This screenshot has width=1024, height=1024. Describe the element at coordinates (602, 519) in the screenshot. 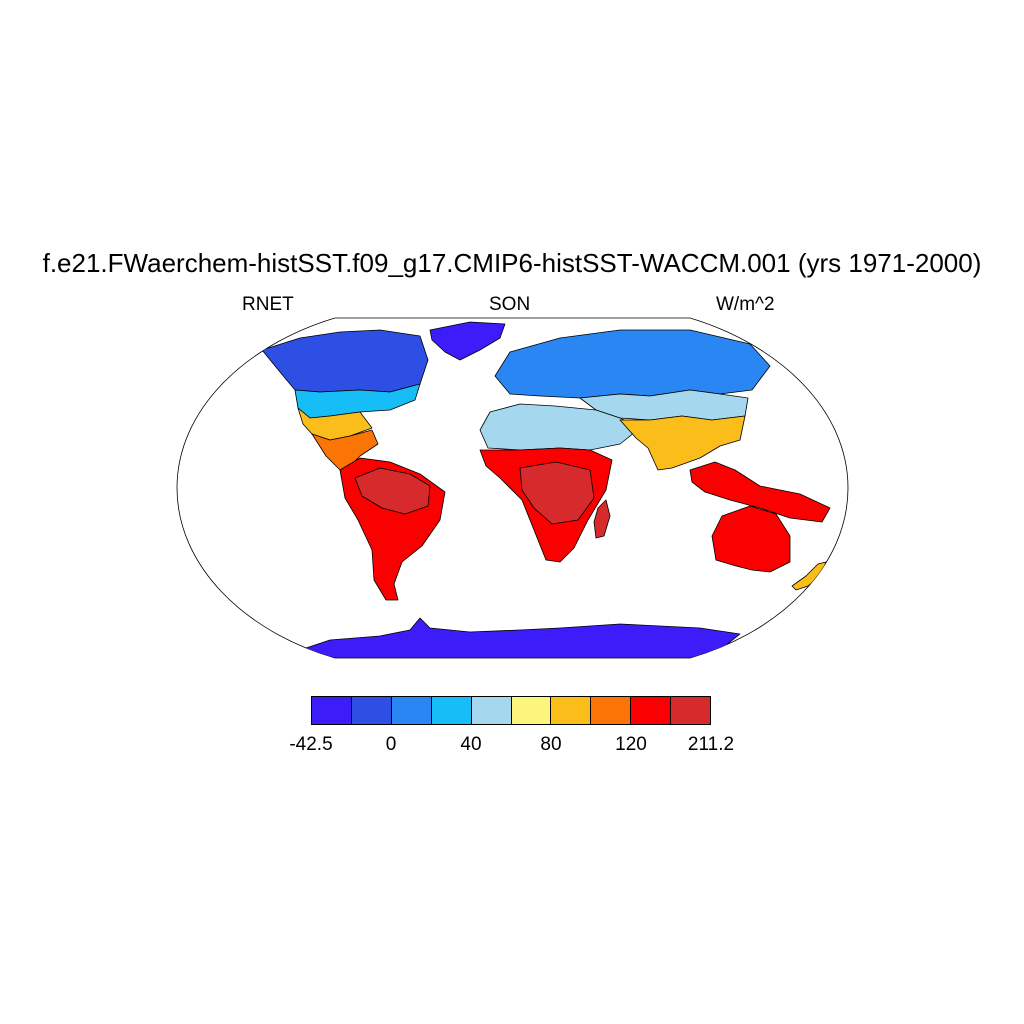

I see `madagascar` at that location.